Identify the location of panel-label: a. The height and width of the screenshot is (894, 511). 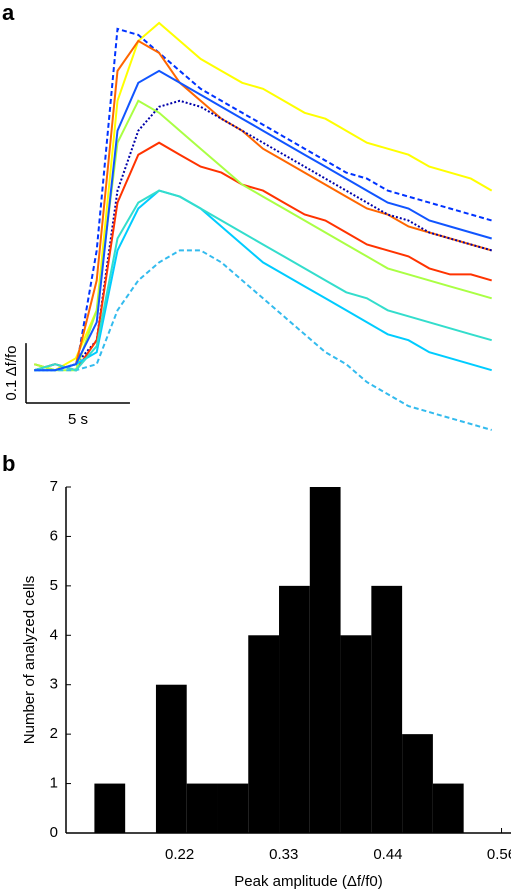
(8, 12).